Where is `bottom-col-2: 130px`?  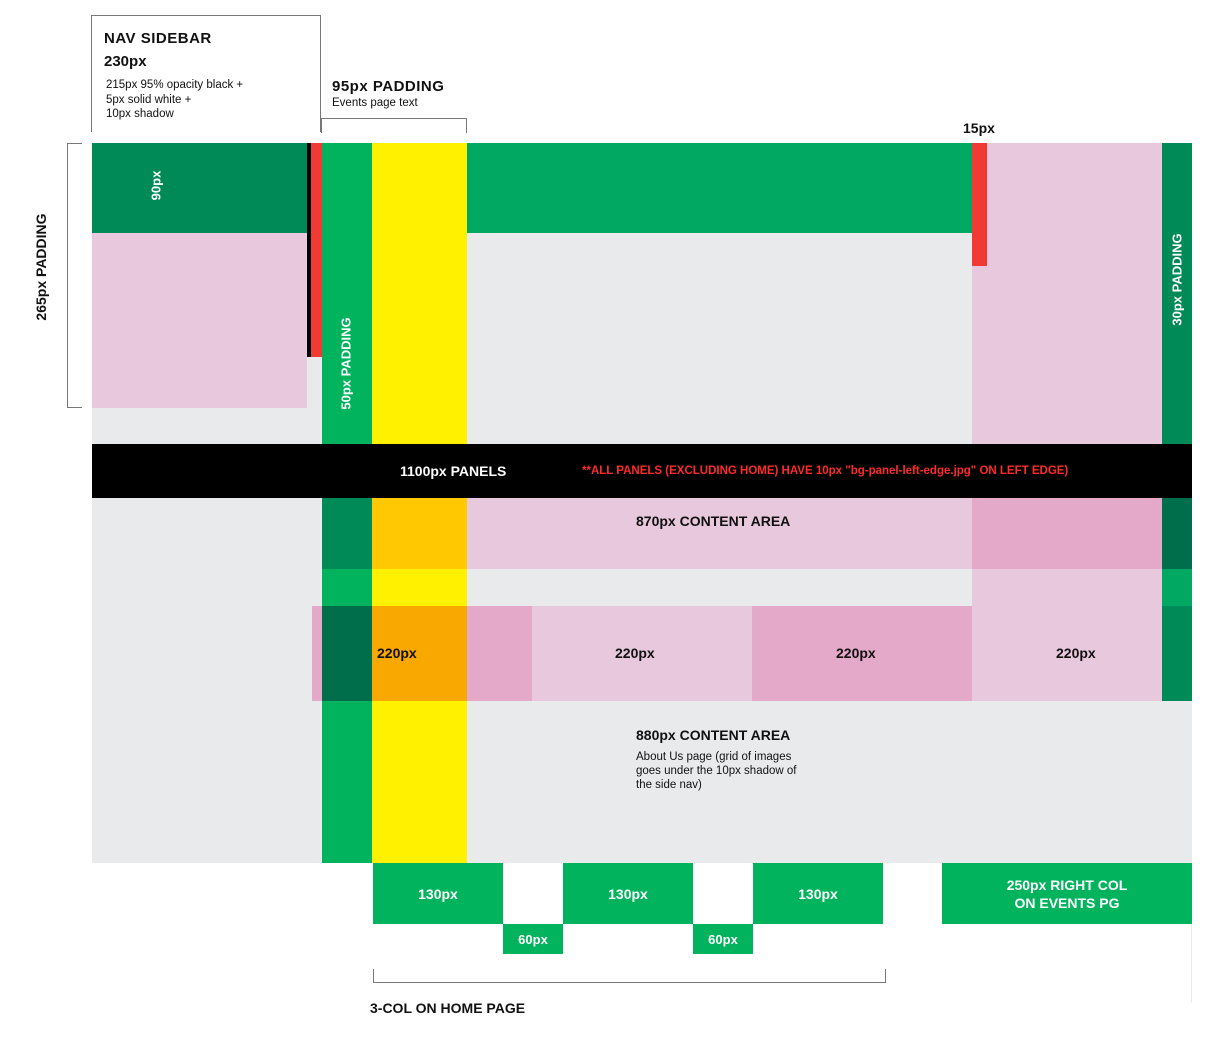
bottom-col-2: 130px is located at coordinates (628, 893).